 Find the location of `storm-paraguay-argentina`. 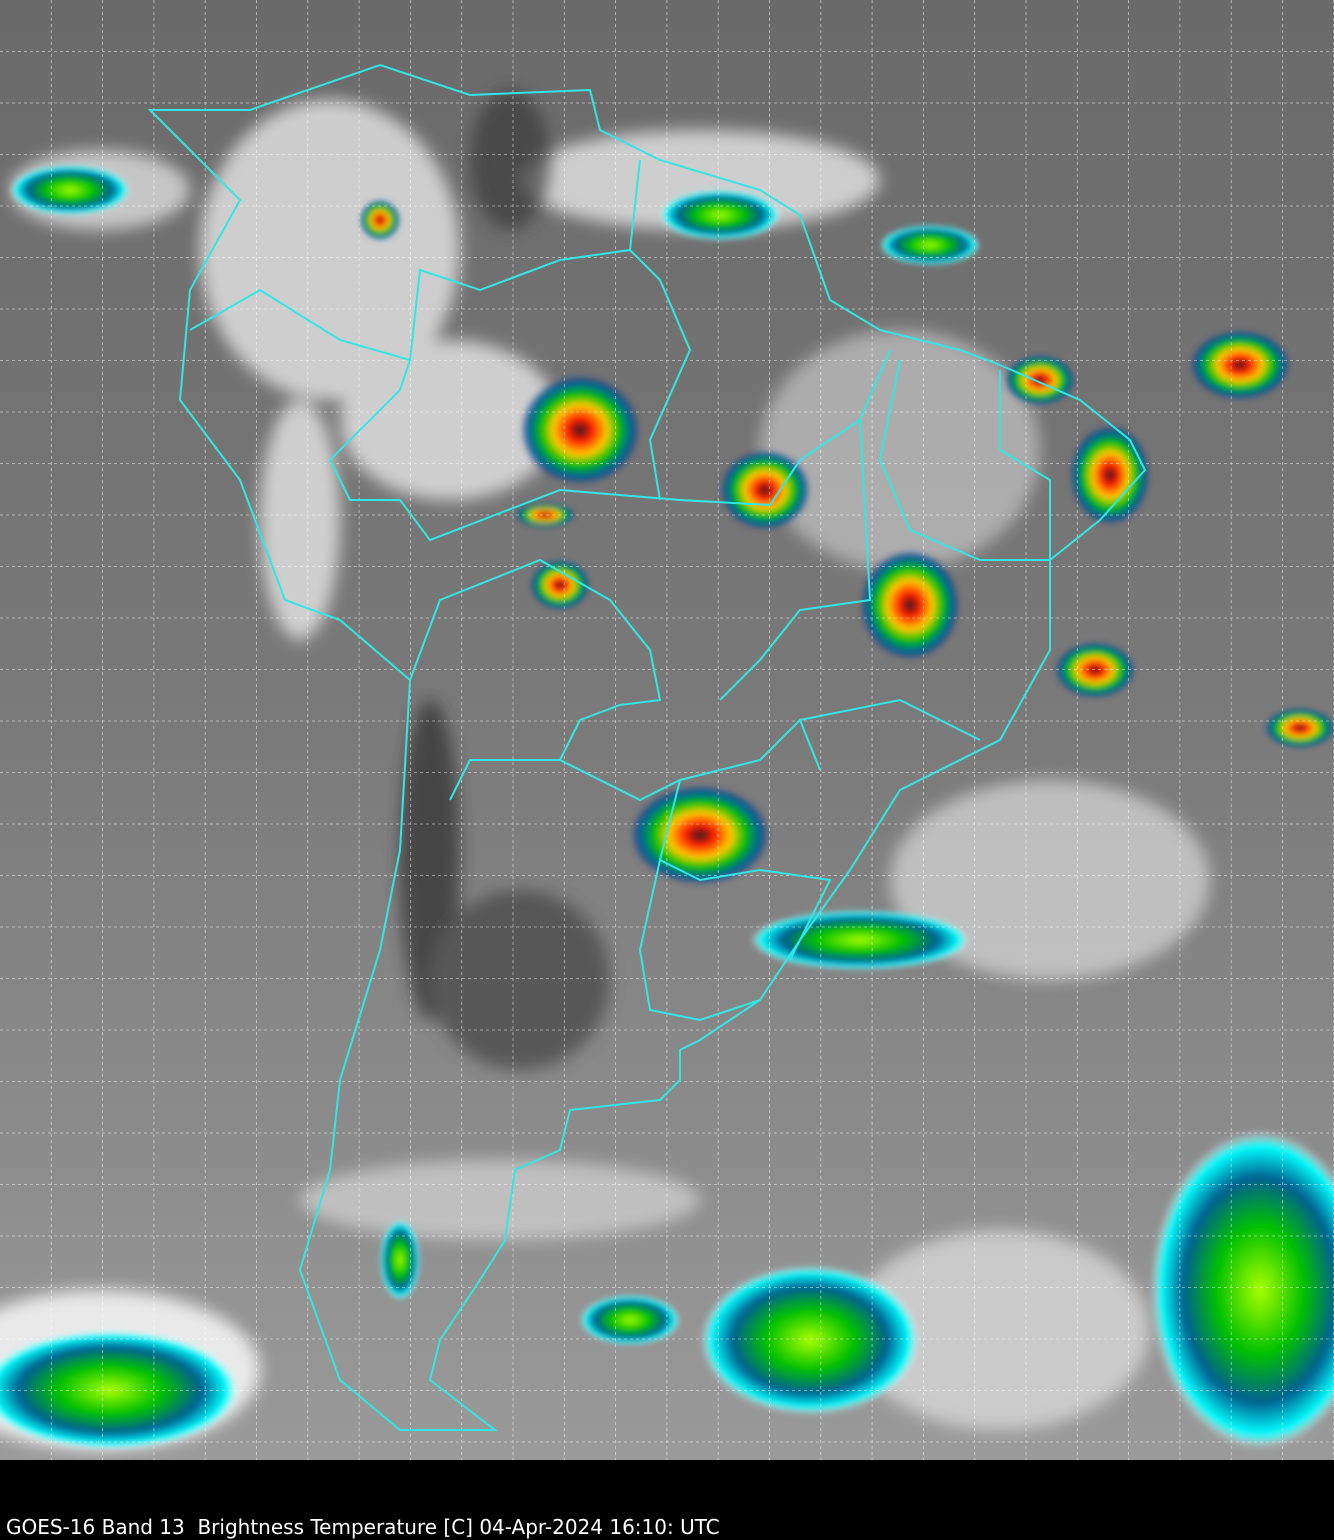

storm-paraguay-argentina is located at coordinates (700, 835).